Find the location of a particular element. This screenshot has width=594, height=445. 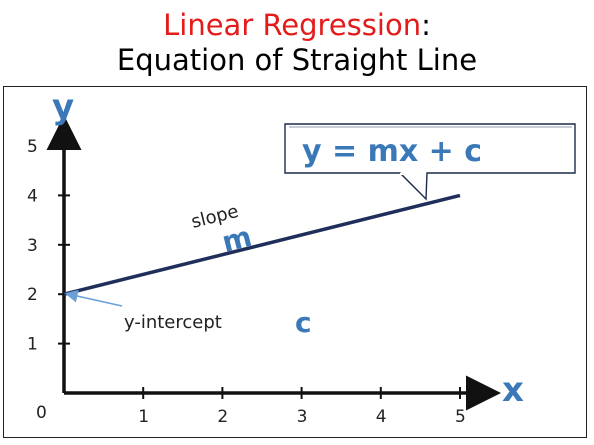

x-tick-label: 4 is located at coordinates (381, 417).